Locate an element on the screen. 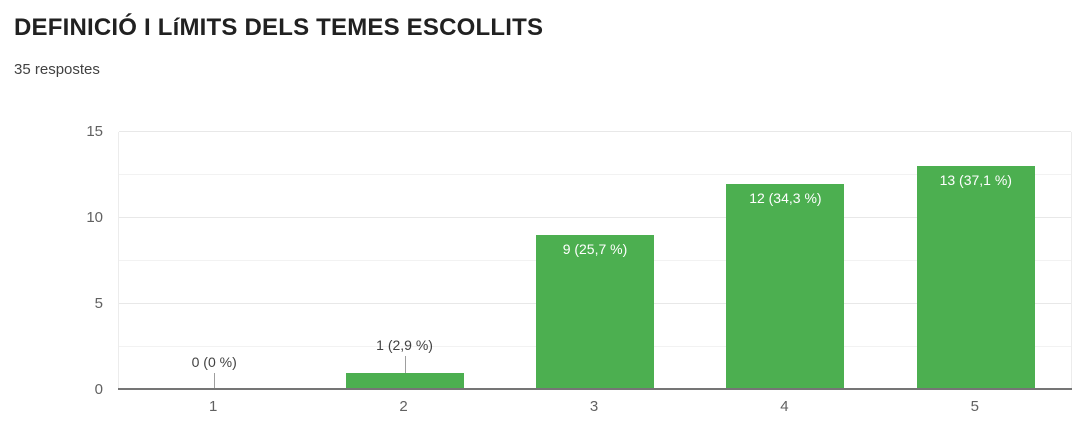 The height and width of the screenshot is (435, 1080). response-count: 35 respostes is located at coordinates (57, 69).